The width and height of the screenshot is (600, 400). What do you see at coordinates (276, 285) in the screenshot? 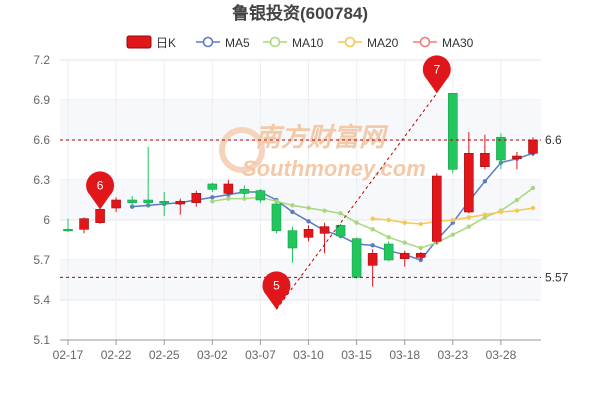
I see `pin-label: 5` at bounding box center [276, 285].